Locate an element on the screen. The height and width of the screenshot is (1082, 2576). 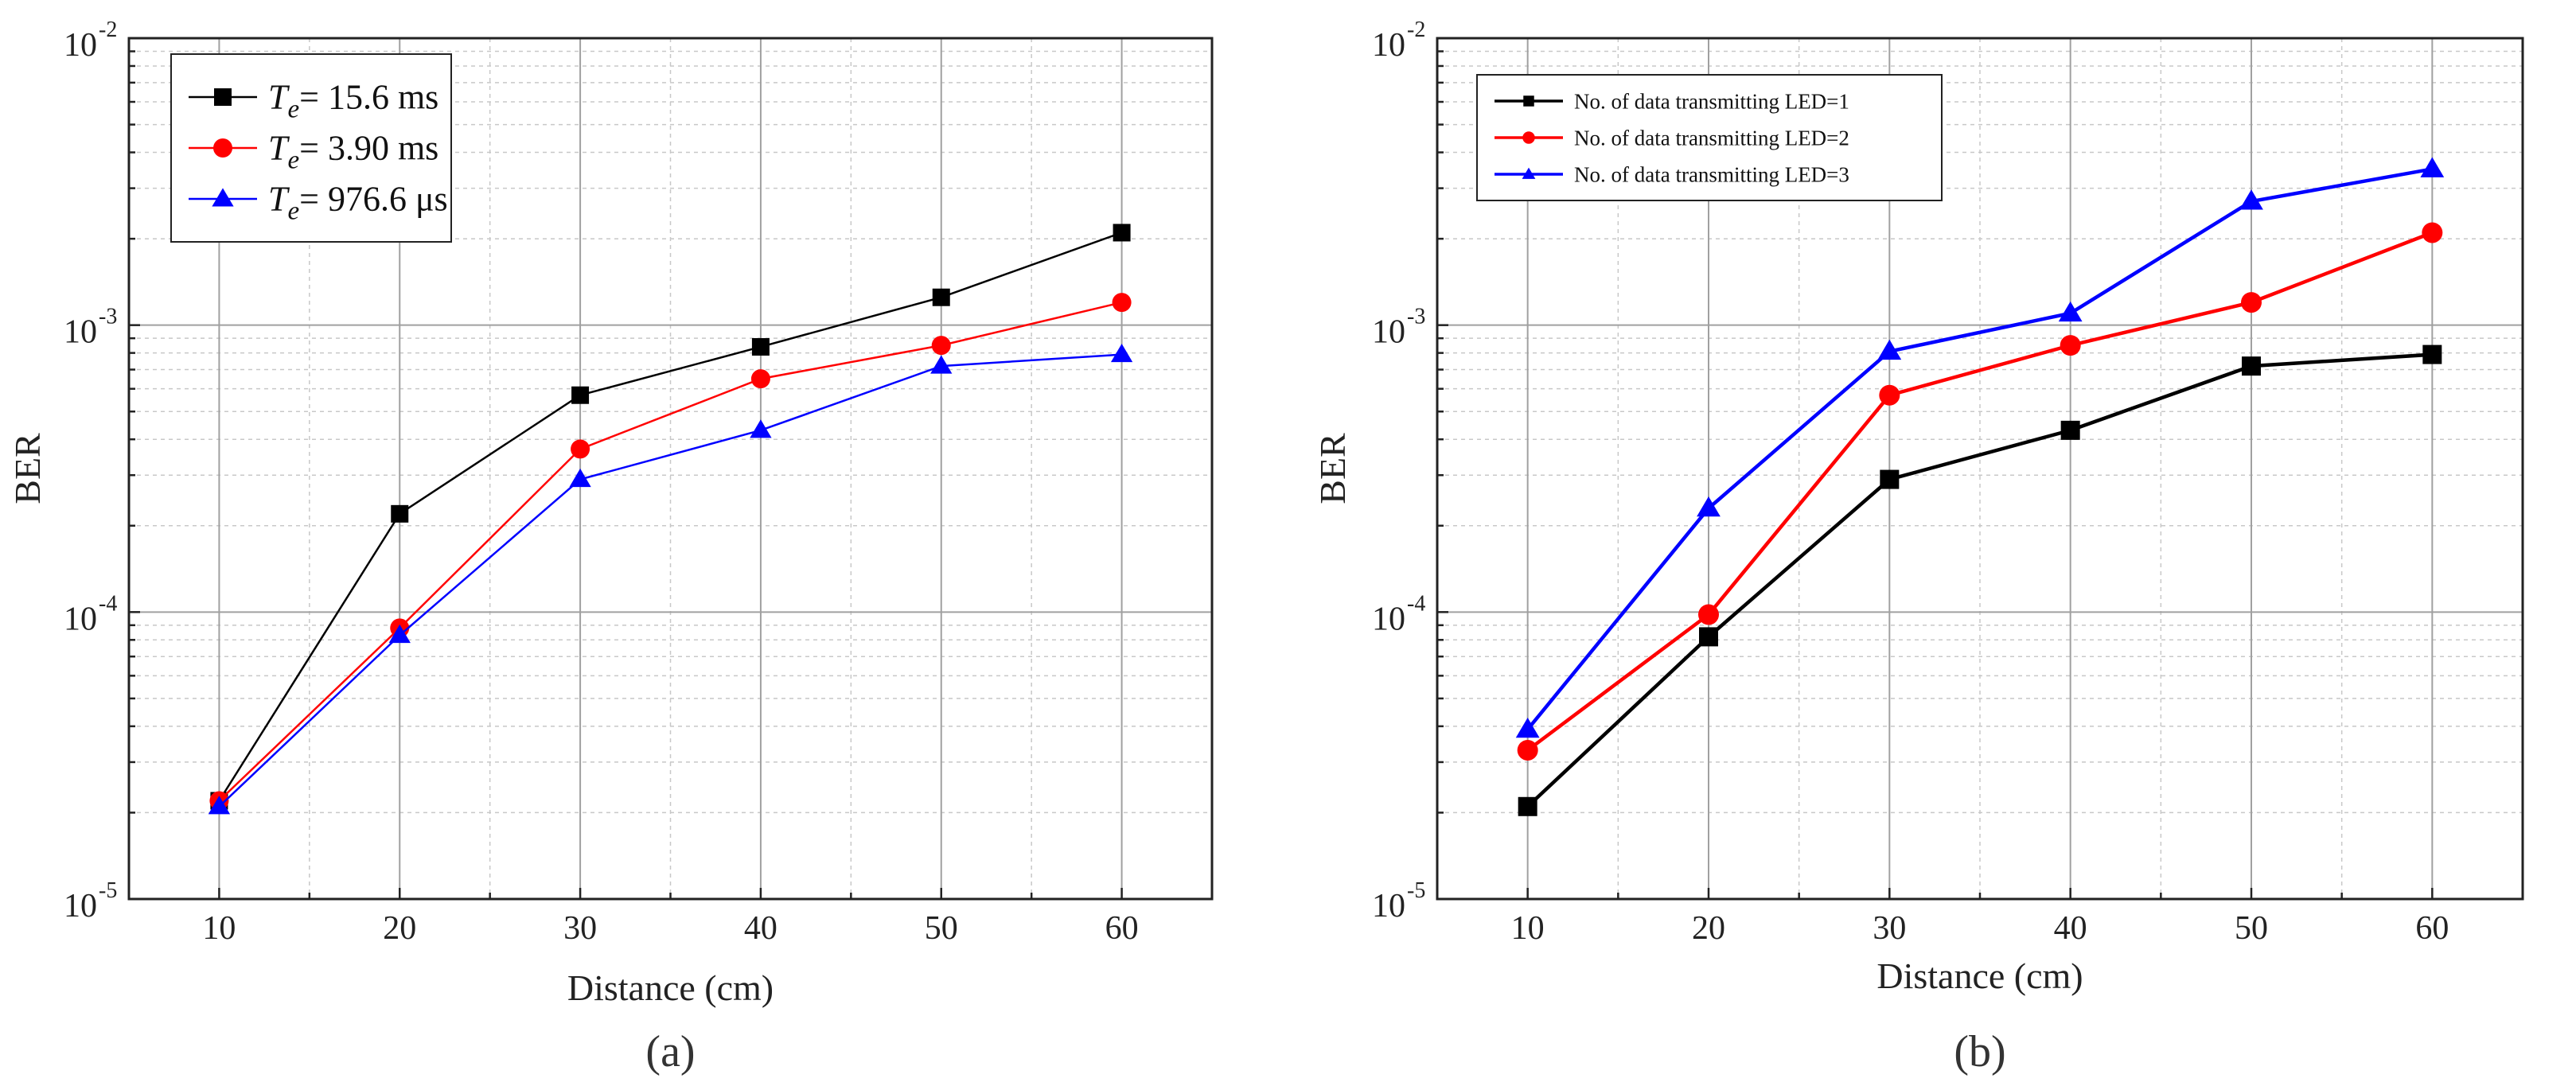
panel-label: (a) is located at coordinates (670, 1051).